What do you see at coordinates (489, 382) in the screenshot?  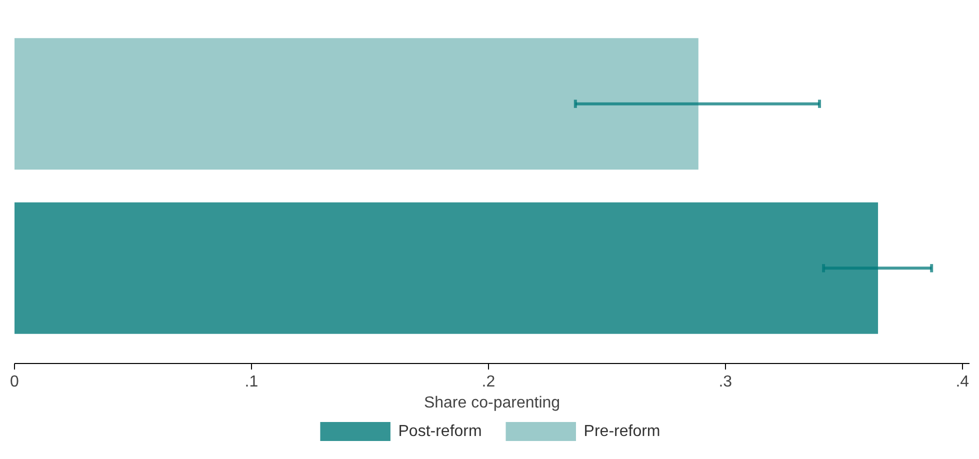 I see `x-tick-label: .2` at bounding box center [489, 382].